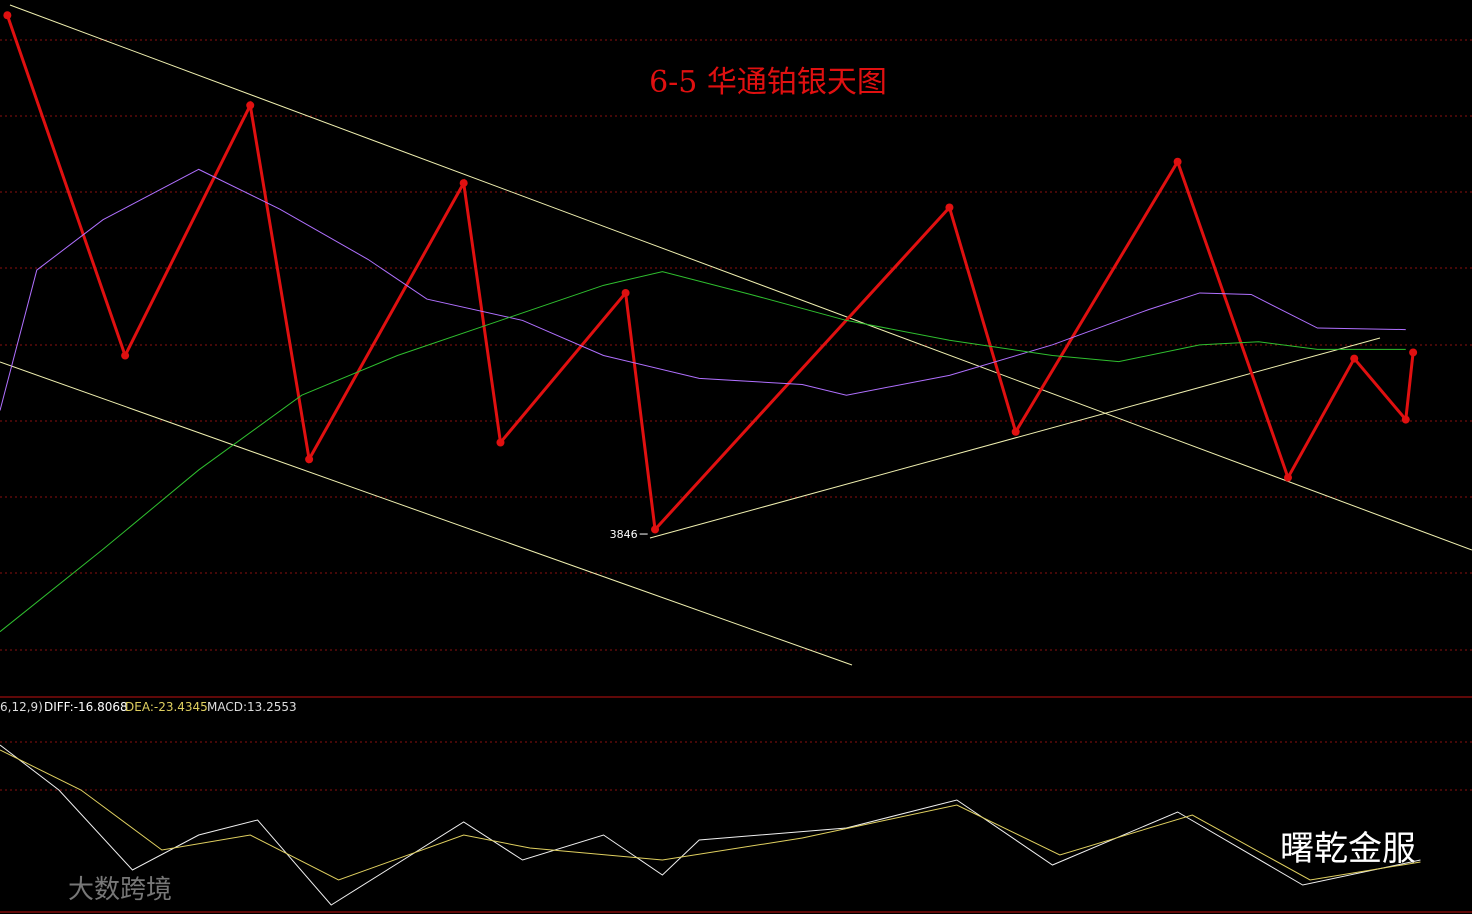 Image resolution: width=1472 pixels, height=914 pixels. Describe the element at coordinates (21, 707) in the screenshot. I see `macd-params: 6,12,9)` at that location.